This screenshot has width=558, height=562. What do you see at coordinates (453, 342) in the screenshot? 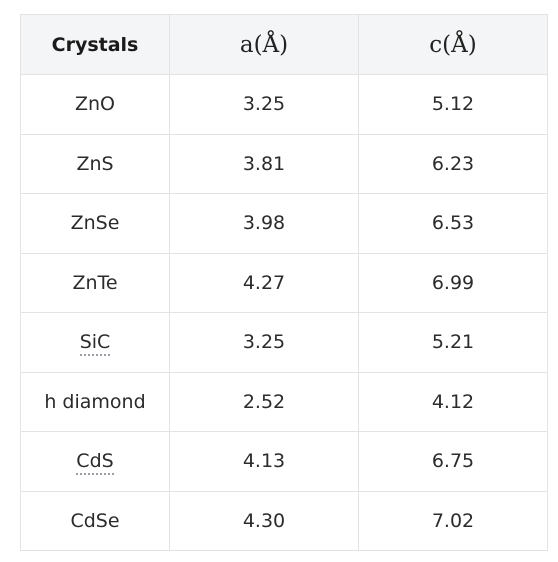
I see `c-value-cell: 5.21` at bounding box center [453, 342].